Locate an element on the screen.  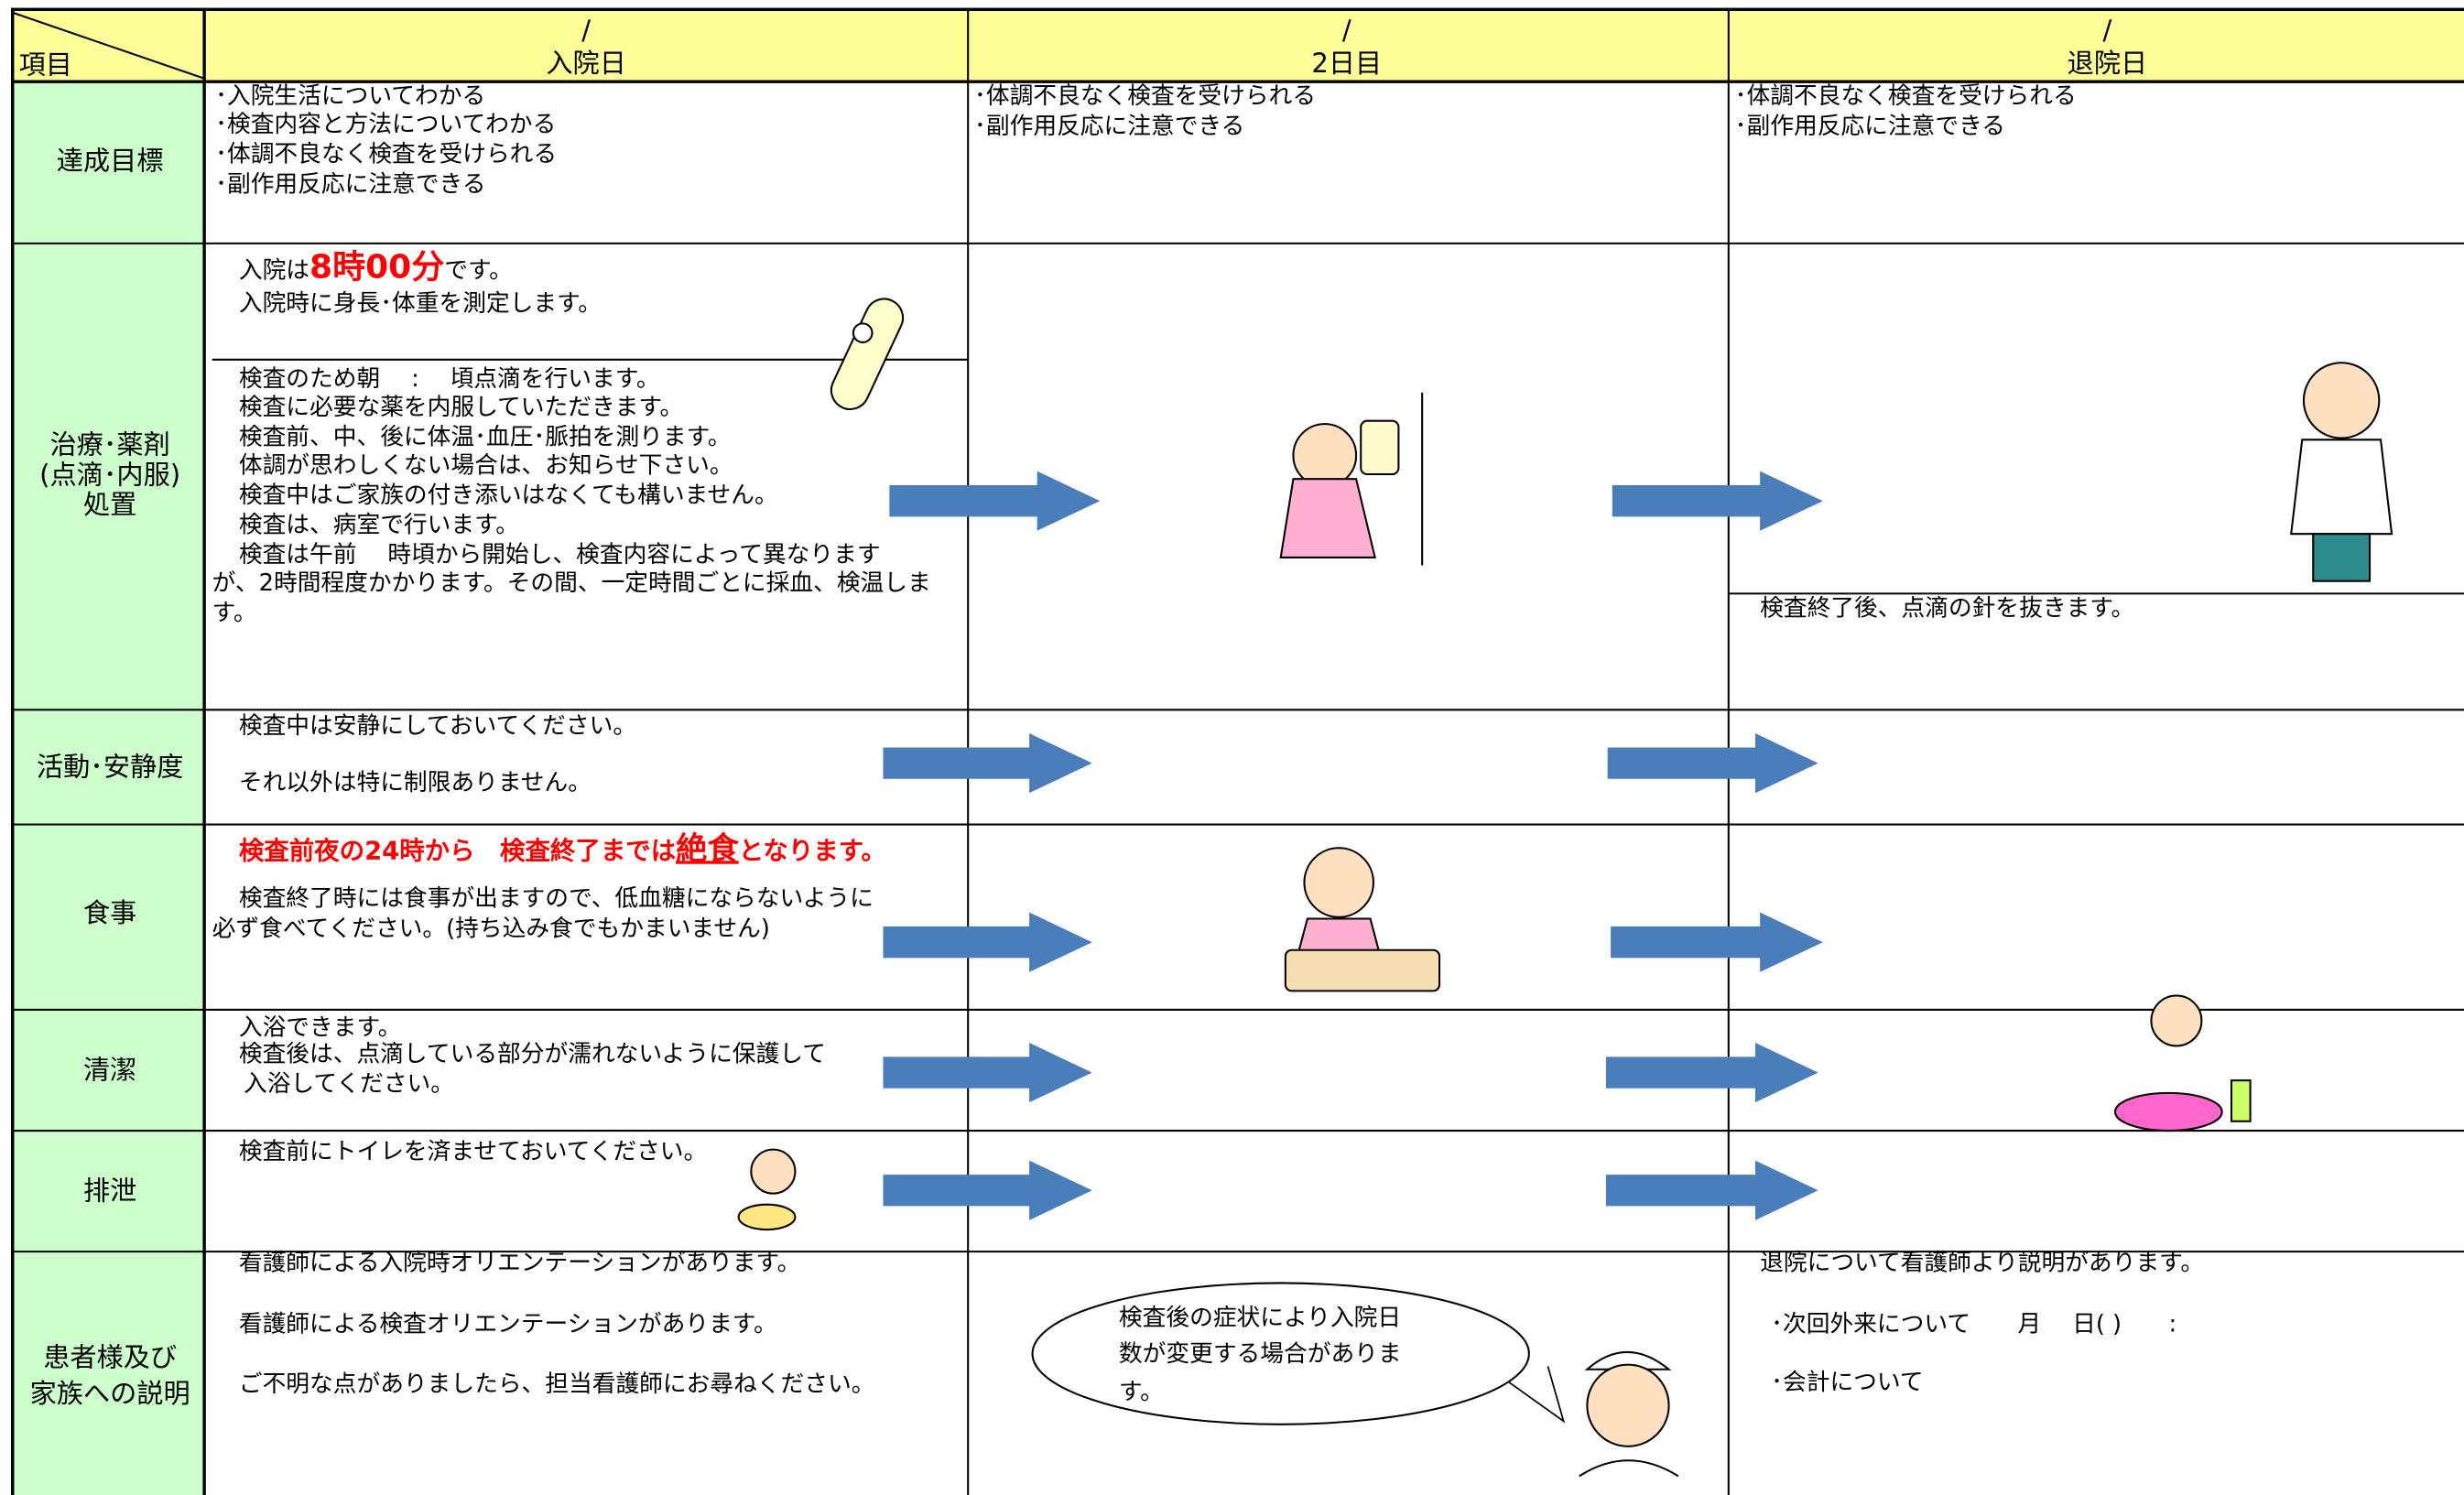
cell-text: 検査中は安静にしておいてください。 is located at coordinates (438, 726).